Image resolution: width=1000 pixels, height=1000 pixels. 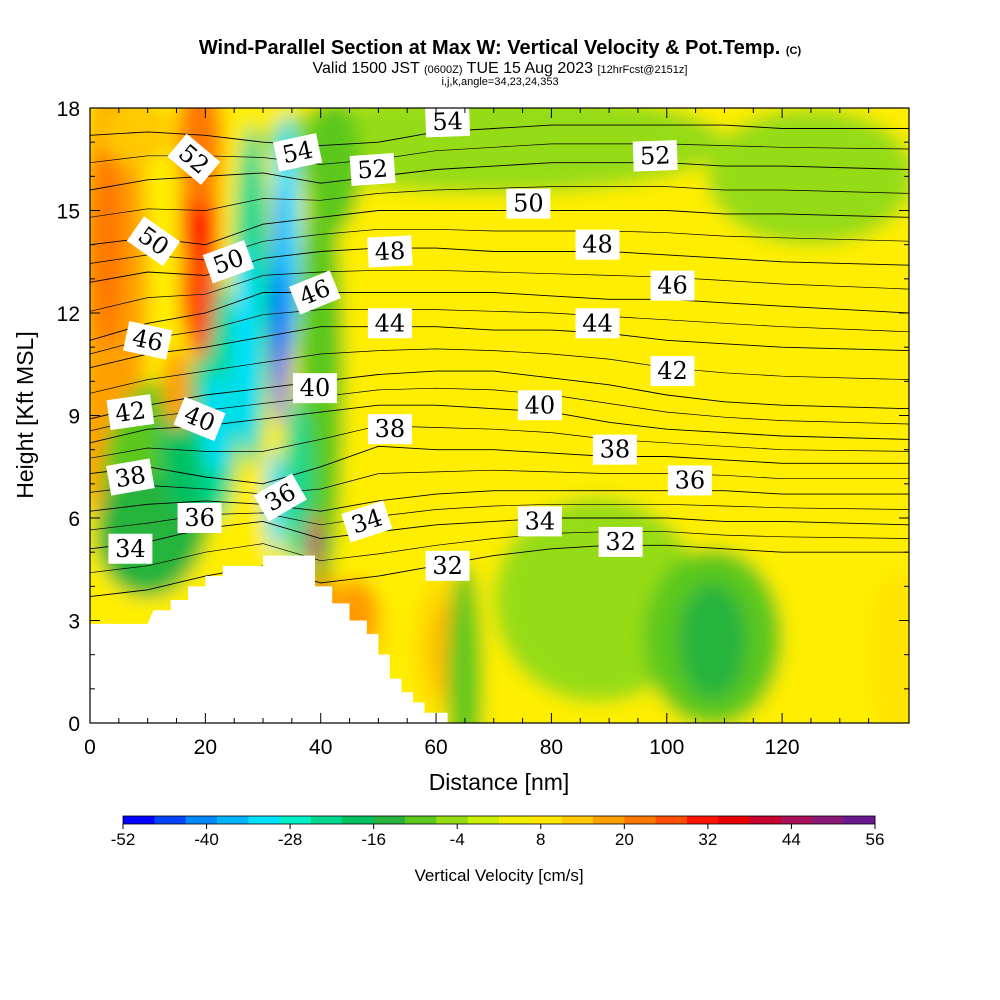 I want to click on colorbar-tick-label: -28, so click(x=290, y=839).